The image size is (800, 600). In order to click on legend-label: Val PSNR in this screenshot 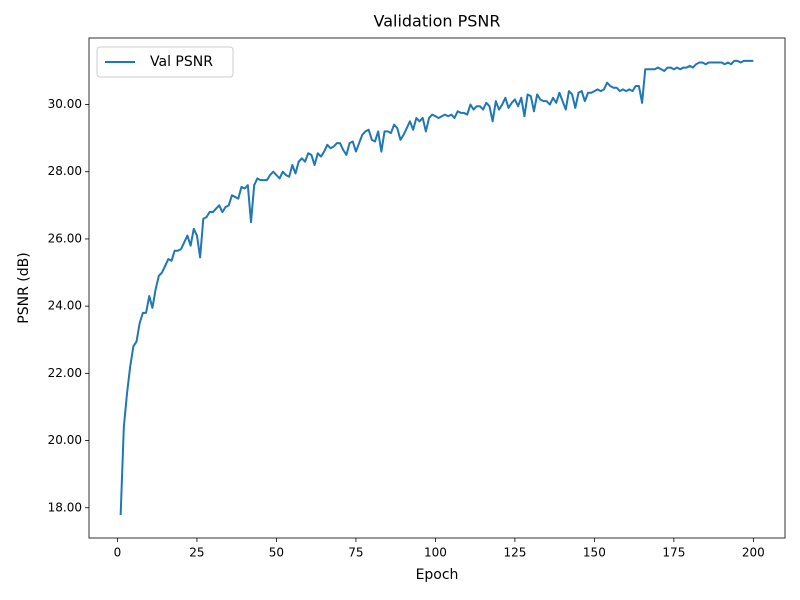, I will do `click(181, 62)`.